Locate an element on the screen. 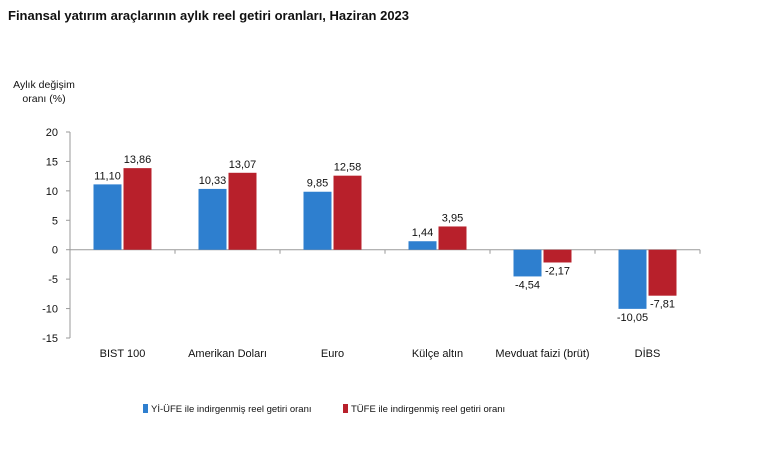 This screenshot has width=760, height=450. data-label: 13,86 is located at coordinates (138, 160).